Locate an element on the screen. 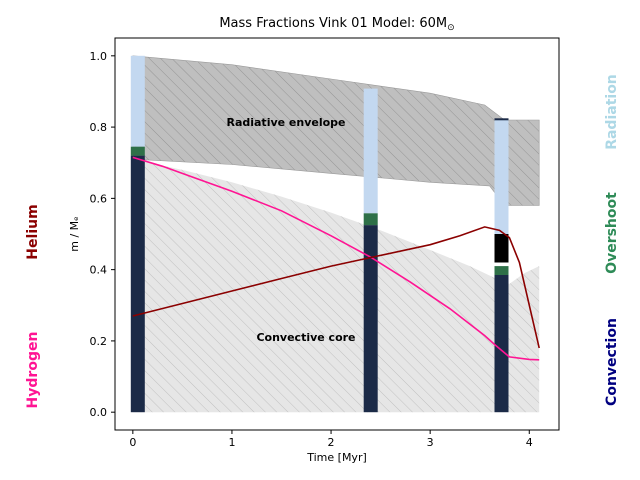 The image size is (640, 480). x-axis: 0 1 2 3 4 is located at coordinates (331, 439).